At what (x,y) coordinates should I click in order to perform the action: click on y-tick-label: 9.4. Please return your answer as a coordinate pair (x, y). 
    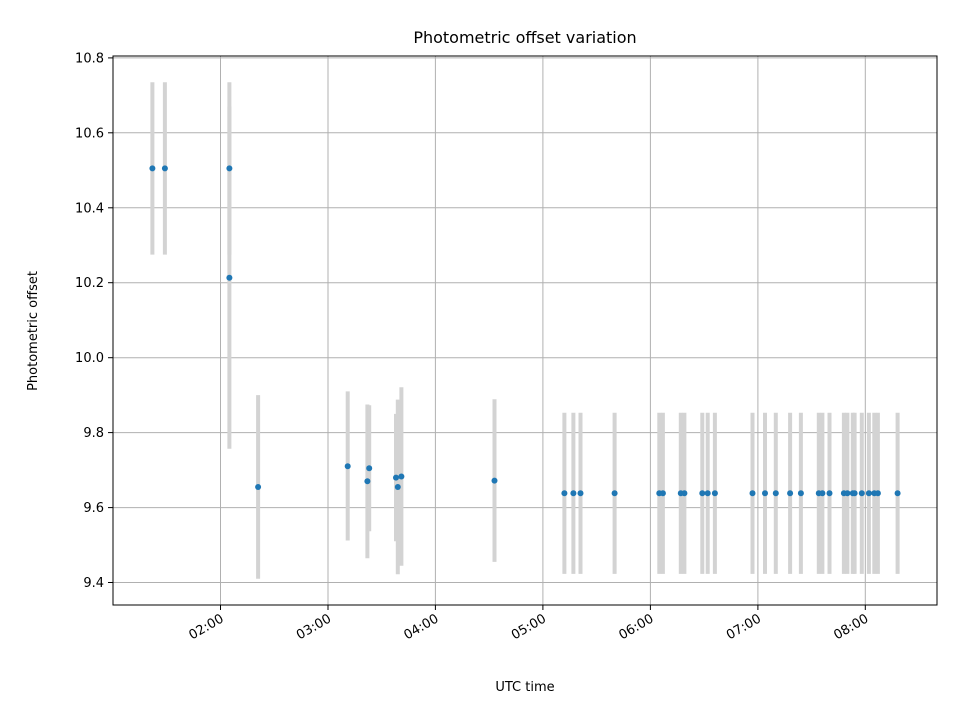
    Looking at the image, I should click on (93, 583).